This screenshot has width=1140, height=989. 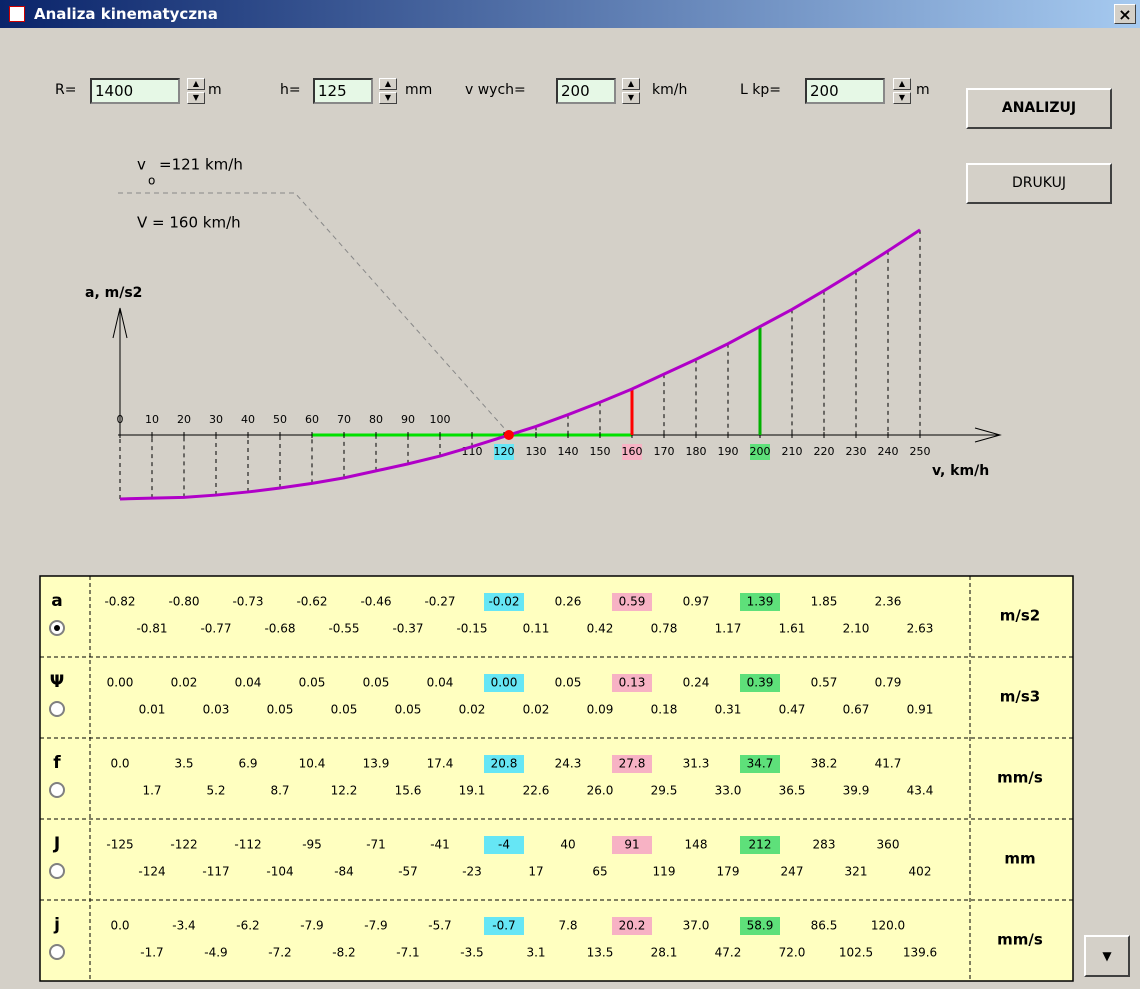 I want to click on cell-value: 39.9, so click(x=856, y=791).